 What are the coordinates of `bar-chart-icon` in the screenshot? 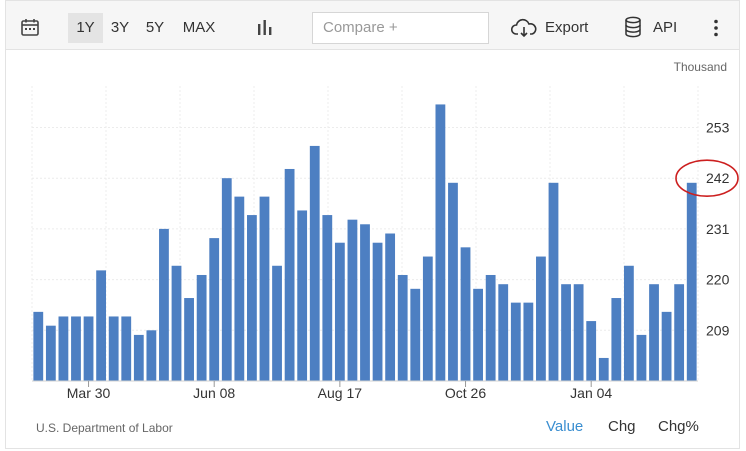 It's located at (265, 27).